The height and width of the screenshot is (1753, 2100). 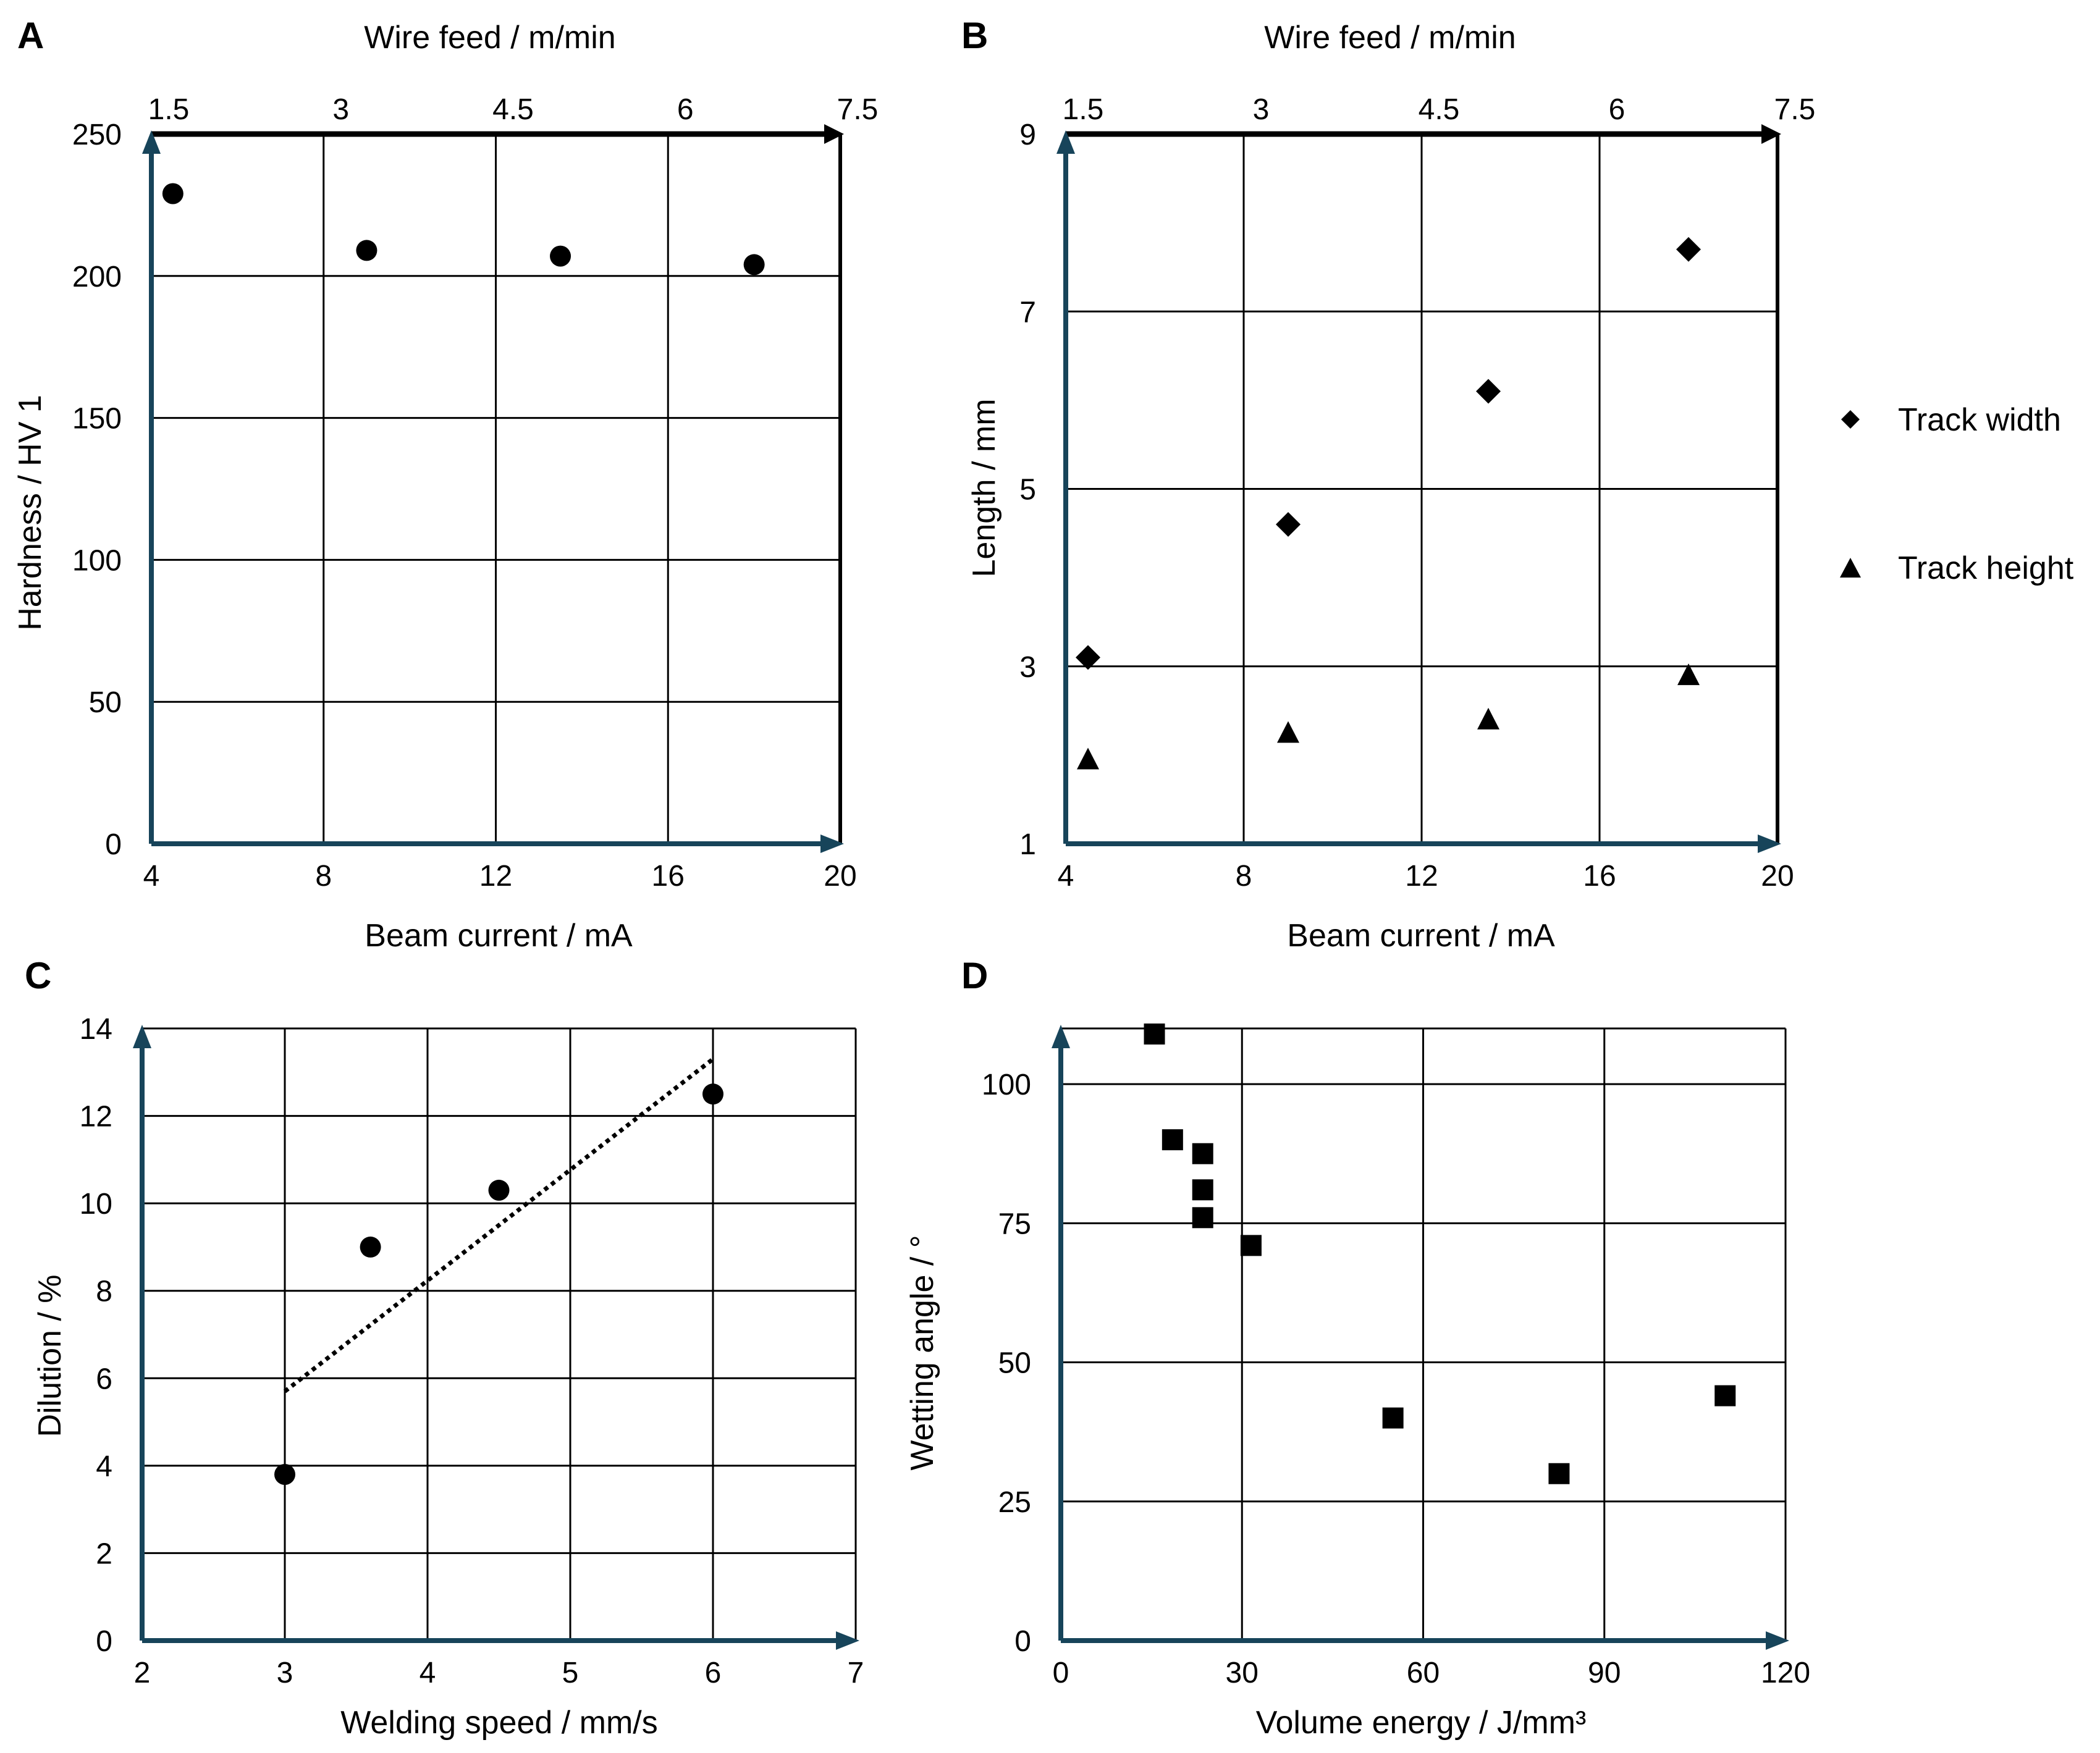 What do you see at coordinates (1777, 876) in the screenshot?
I see `panel-b-x-tick-label: 20` at bounding box center [1777, 876].